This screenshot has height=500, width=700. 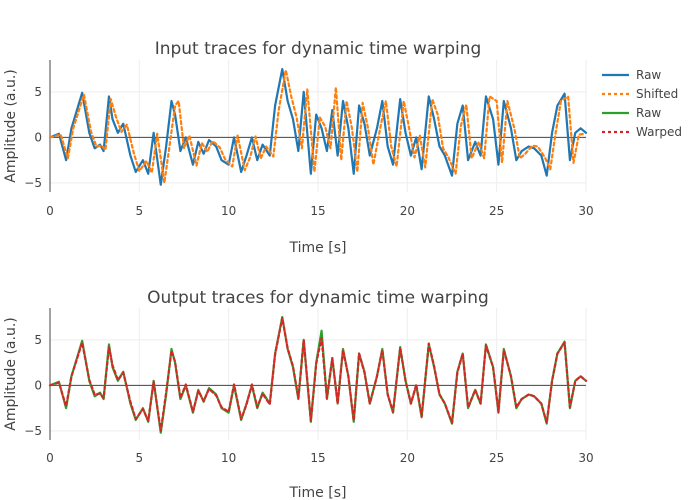 What do you see at coordinates (659, 132) in the screenshot?
I see `legend-label: Warped` at bounding box center [659, 132].